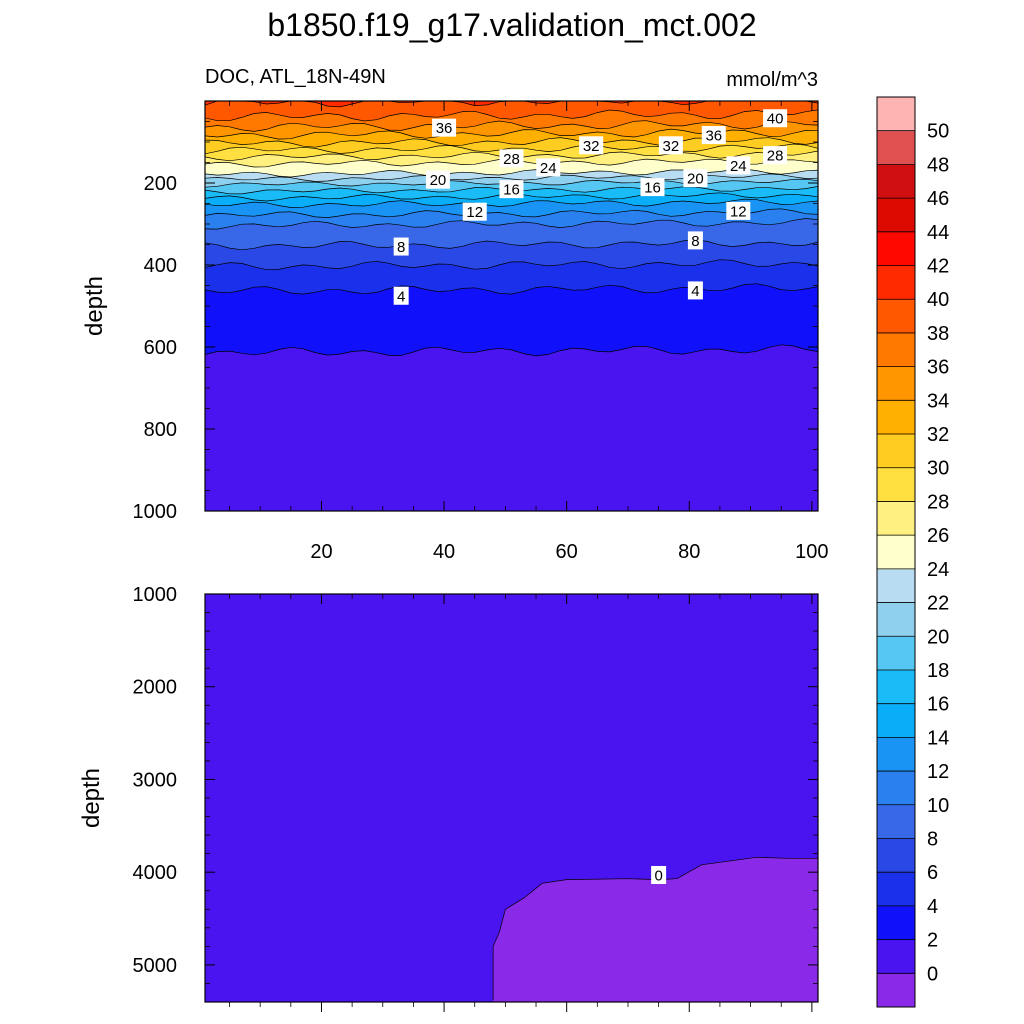 The image size is (1024, 1024). I want to click on contour-label-36: 36, so click(444, 127).